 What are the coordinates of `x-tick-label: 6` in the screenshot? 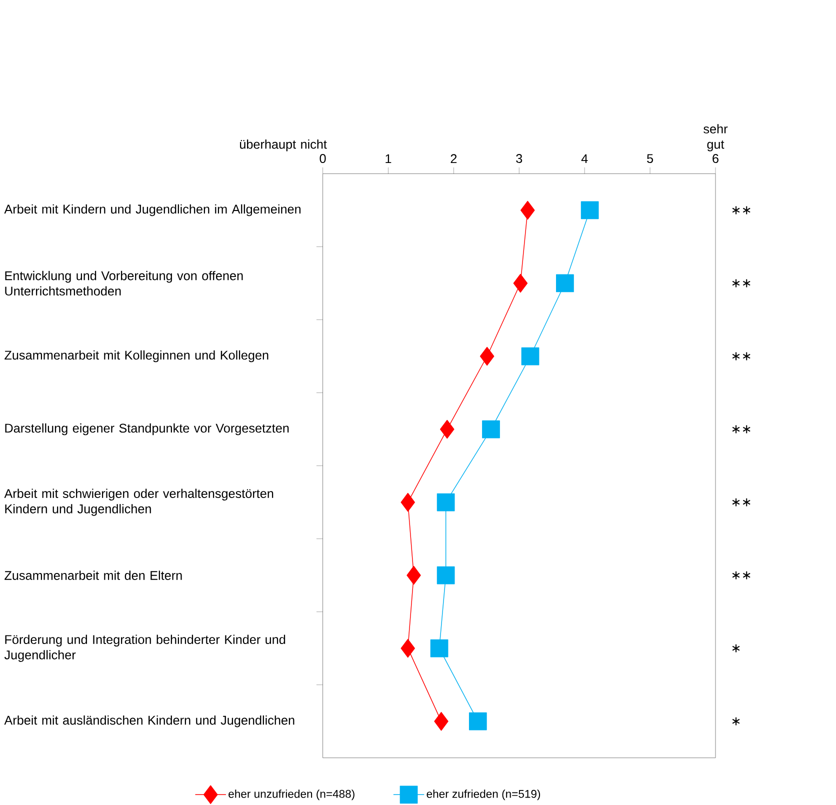 It's located at (715, 158).